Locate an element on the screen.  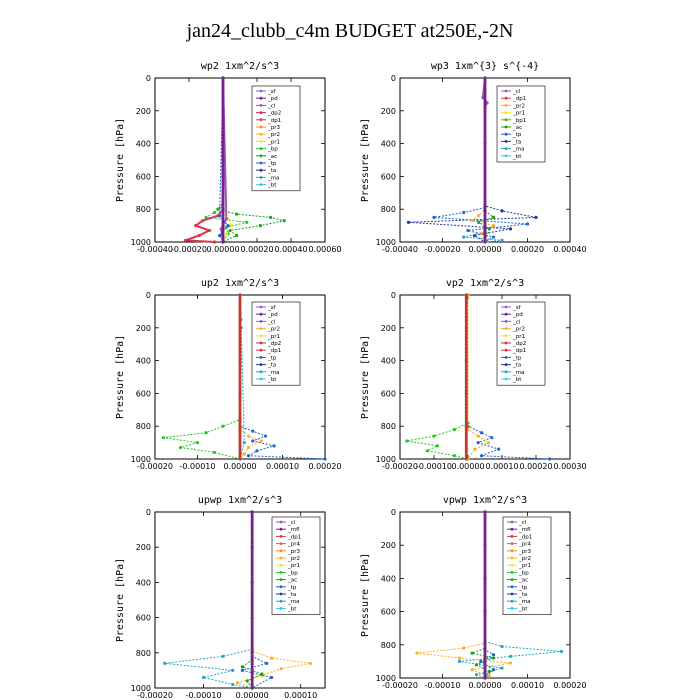
x-tick-label: -0.00010 is located at coordinates (204, 695).